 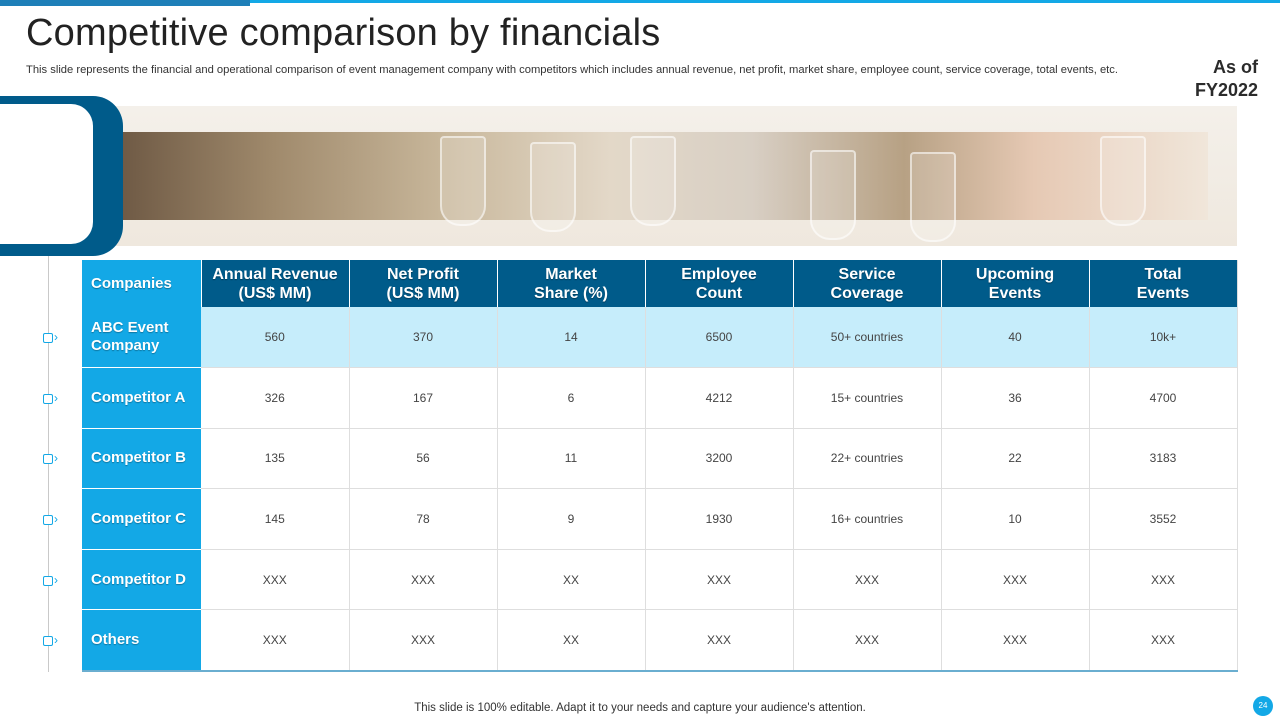 What do you see at coordinates (142, 283) in the screenshot?
I see `header-companies: Companies` at bounding box center [142, 283].